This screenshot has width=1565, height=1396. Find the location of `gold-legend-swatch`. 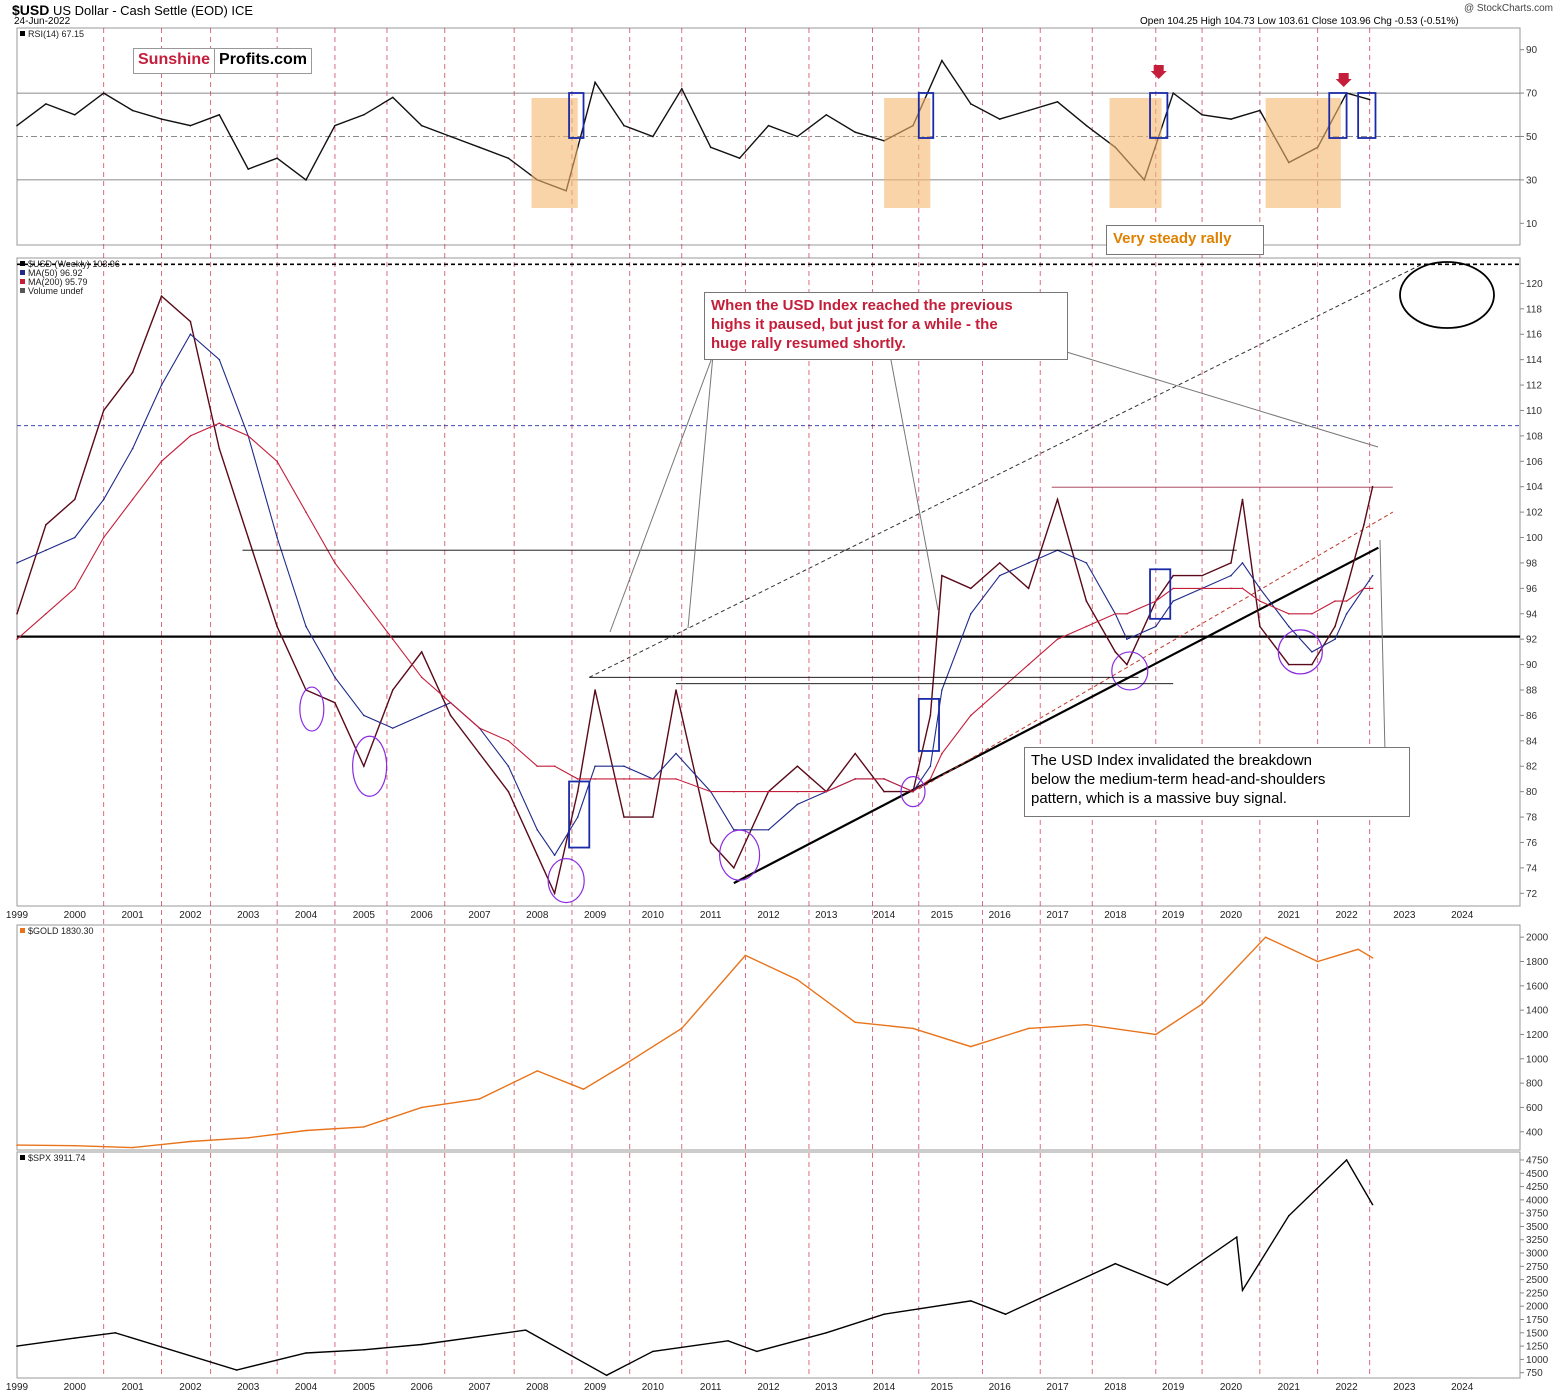

gold-legend-swatch is located at coordinates (22, 930).